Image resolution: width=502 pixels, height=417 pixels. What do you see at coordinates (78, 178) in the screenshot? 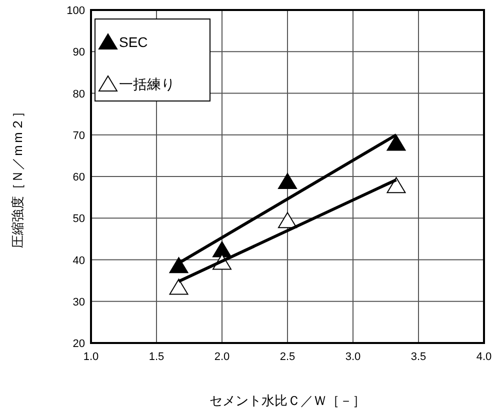
I see `y-tick-label: 60` at bounding box center [78, 178].